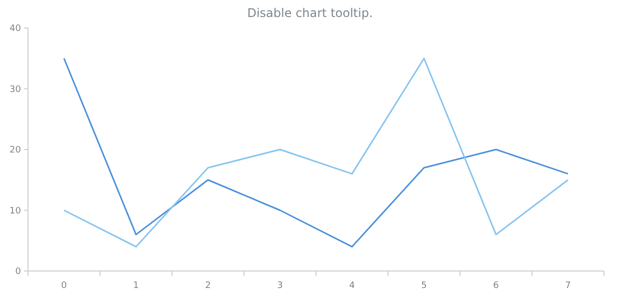 Image resolution: width=620 pixels, height=300 pixels. I want to click on y-tick-label: 40, so click(16, 29).